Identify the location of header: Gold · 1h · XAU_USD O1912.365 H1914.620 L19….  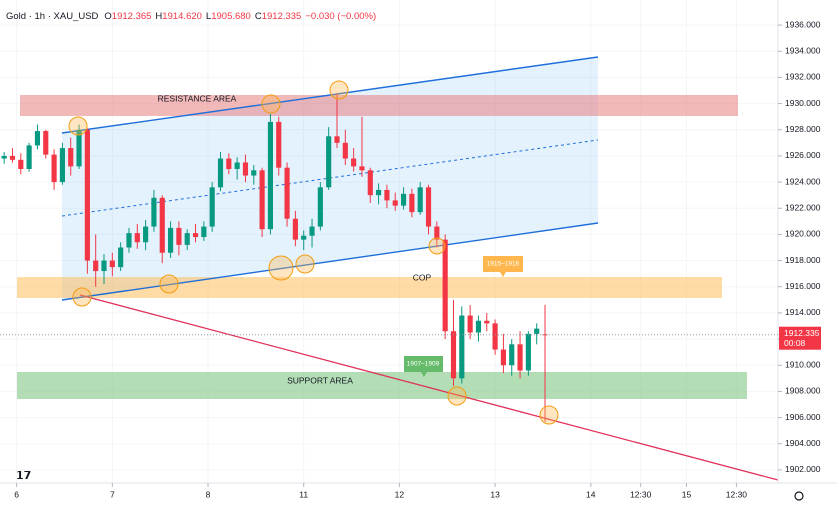
(191, 16).